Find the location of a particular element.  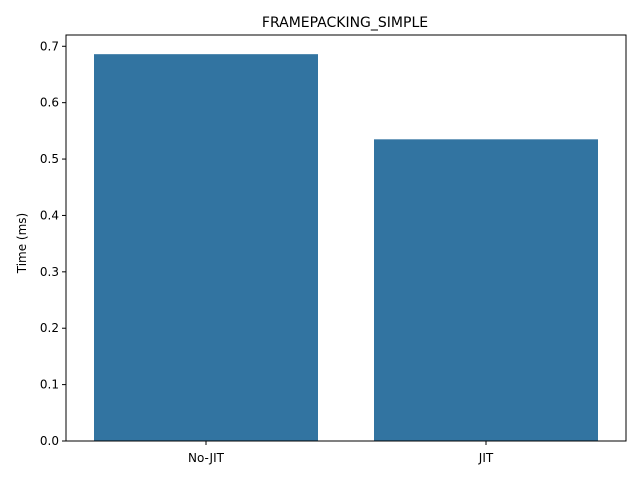

y-tick-label: 0.3 is located at coordinates (49, 272).